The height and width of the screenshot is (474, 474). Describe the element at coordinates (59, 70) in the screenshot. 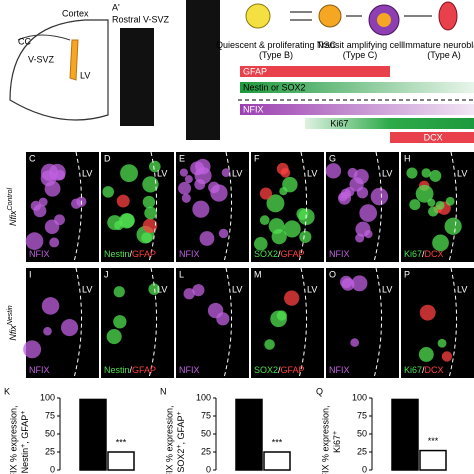

I see `brain-outline` at that location.